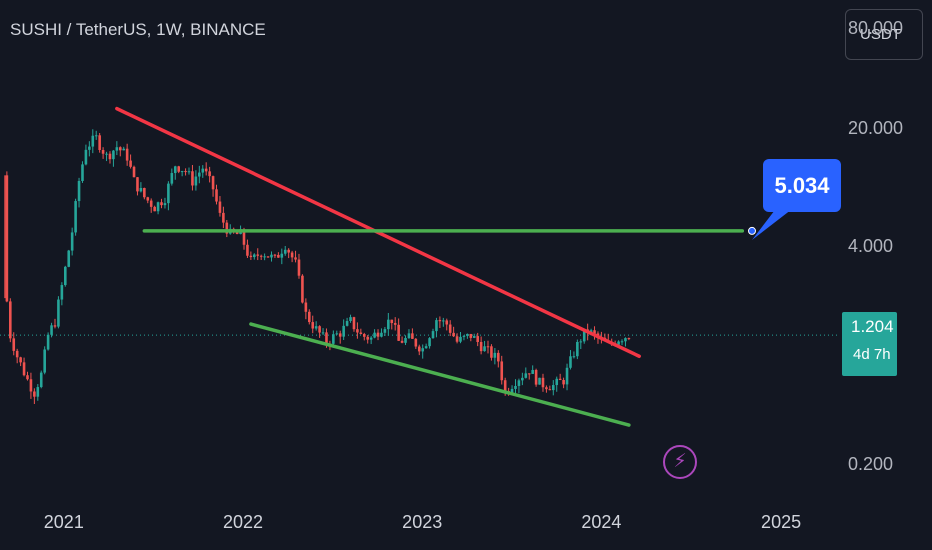 The height and width of the screenshot is (550, 932). Describe the element at coordinates (63, 522) in the screenshot. I see `x-tick-label: 2021` at that location.